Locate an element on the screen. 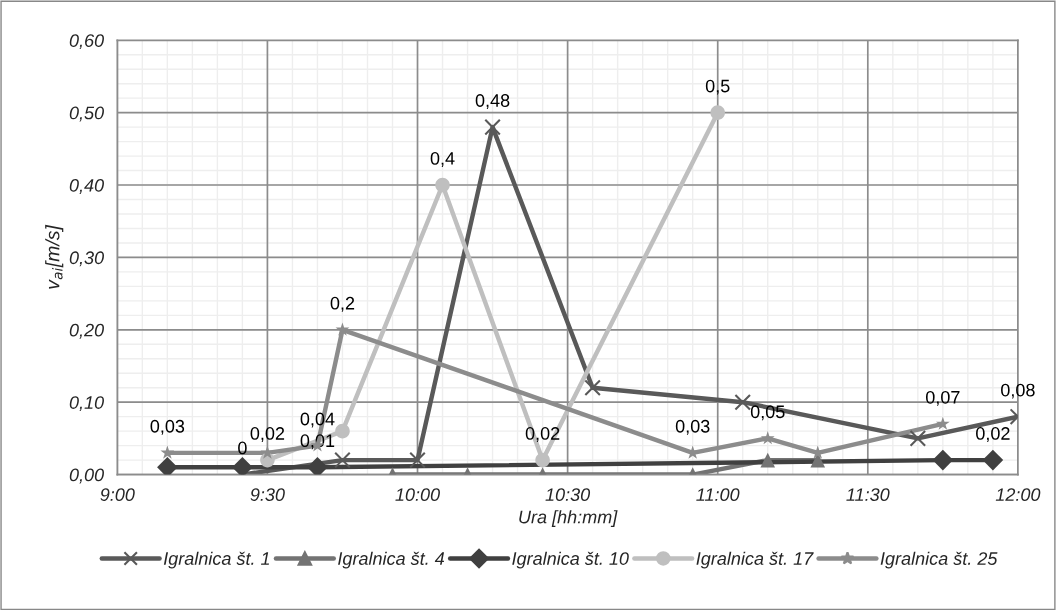 The image size is (1057, 610). data-label: 0,08 is located at coordinates (1018, 391).